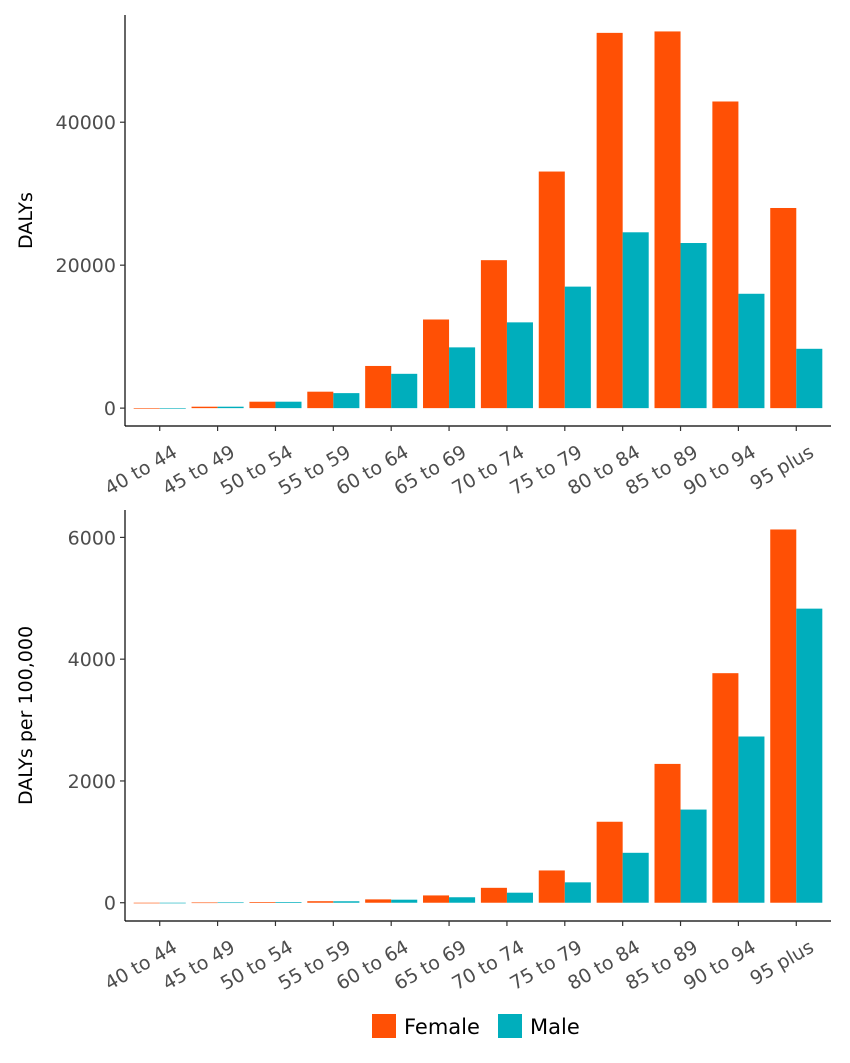 The width and height of the screenshot is (850, 1063). What do you see at coordinates (510, 1026) in the screenshot?
I see `legend-key-male` at bounding box center [510, 1026].